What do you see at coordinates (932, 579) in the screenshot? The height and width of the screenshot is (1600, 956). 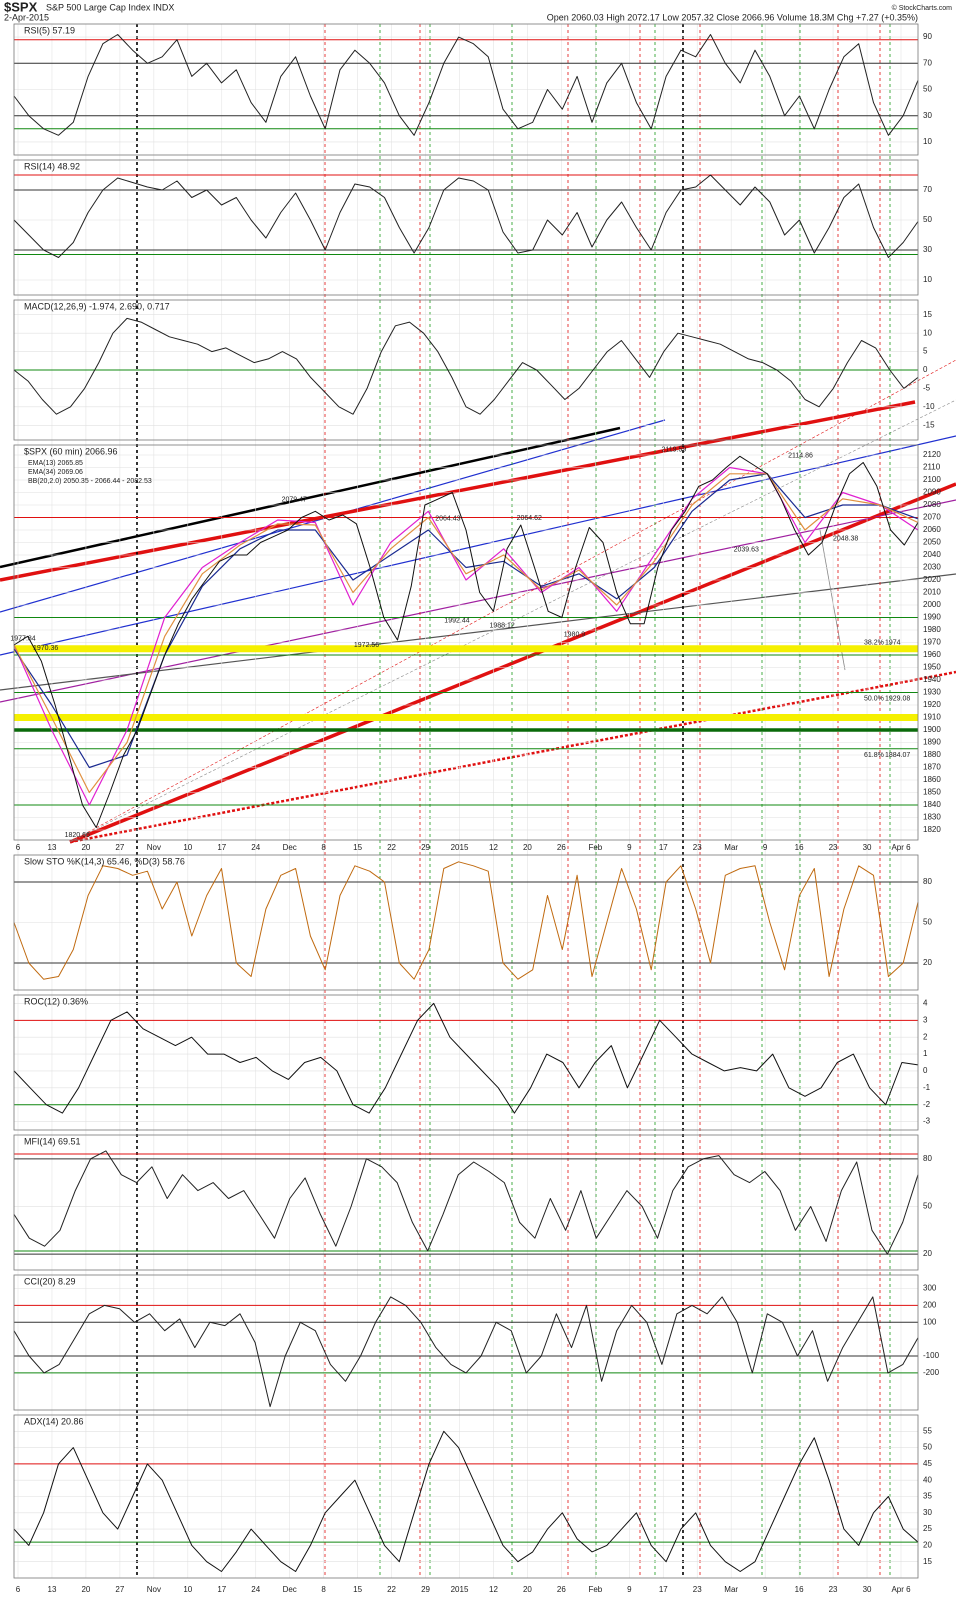 I see `y-tick-label: 2020` at bounding box center [932, 579].